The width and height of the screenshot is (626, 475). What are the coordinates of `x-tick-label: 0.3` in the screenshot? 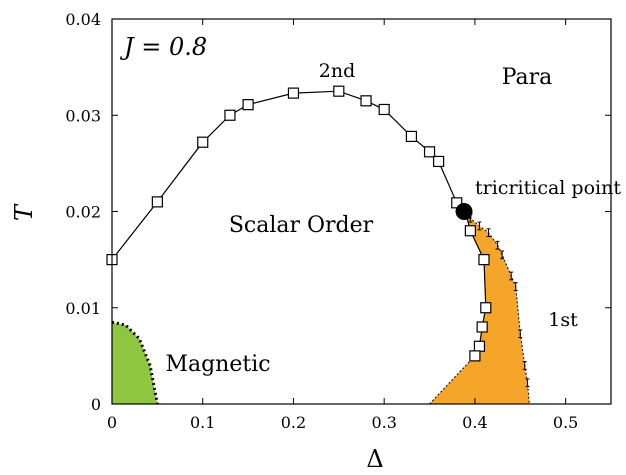 It's located at (383, 422).